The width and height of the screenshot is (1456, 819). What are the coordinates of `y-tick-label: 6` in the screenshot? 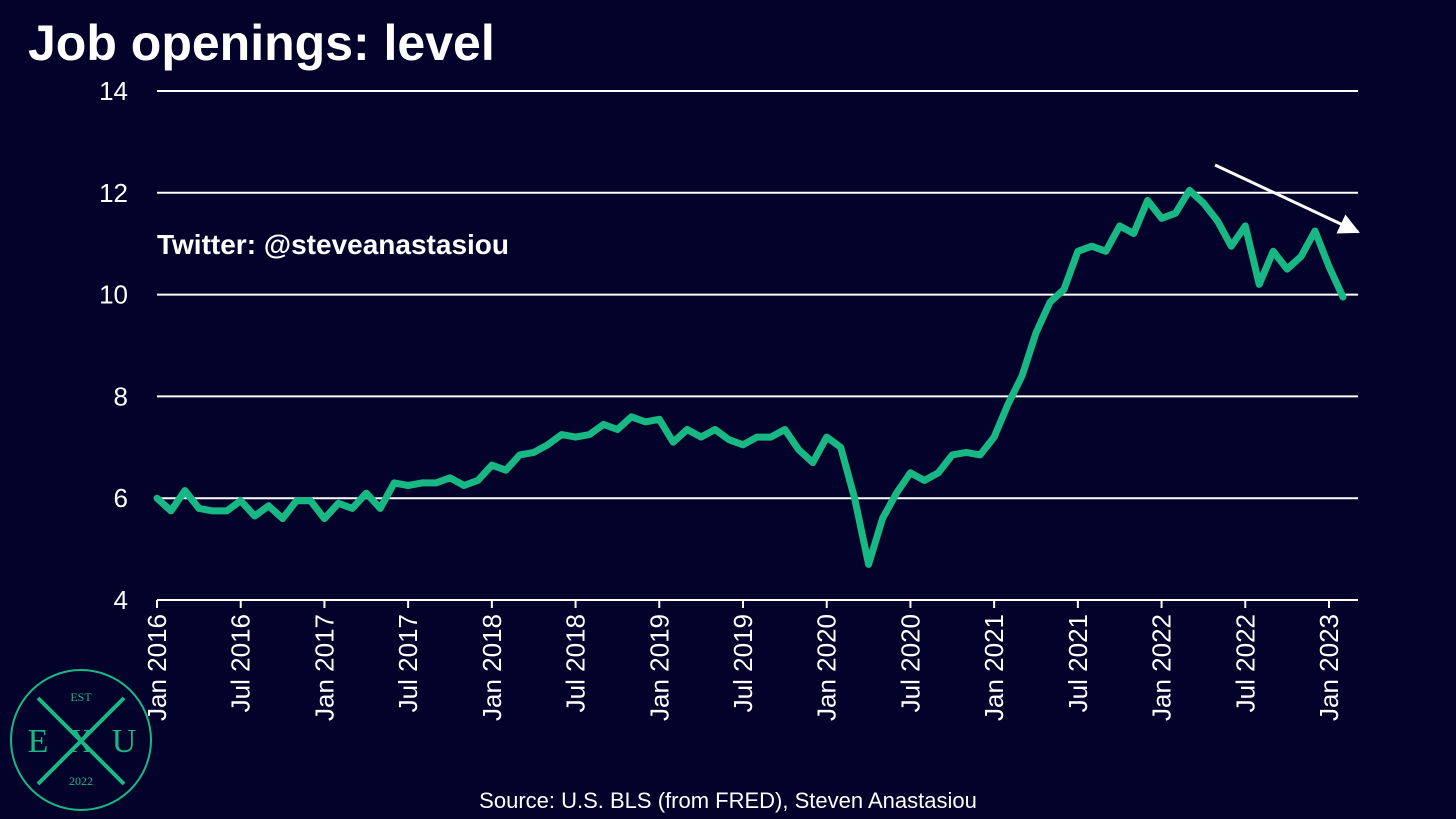 It's located at (121, 498).